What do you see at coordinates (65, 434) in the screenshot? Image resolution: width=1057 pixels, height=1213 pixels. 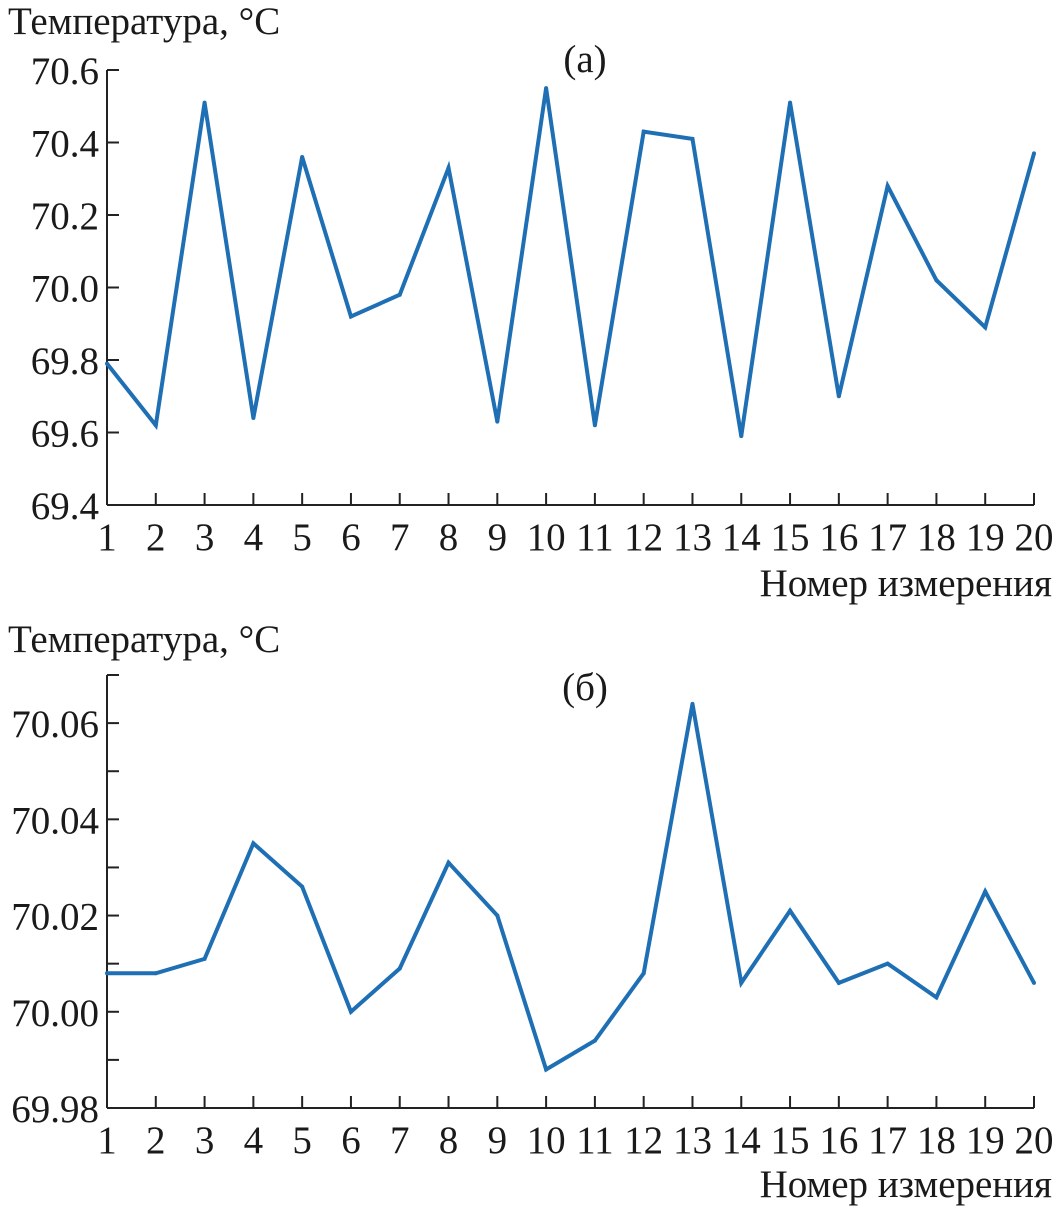 I see `y-tick-label: 69.6` at bounding box center [65, 434].